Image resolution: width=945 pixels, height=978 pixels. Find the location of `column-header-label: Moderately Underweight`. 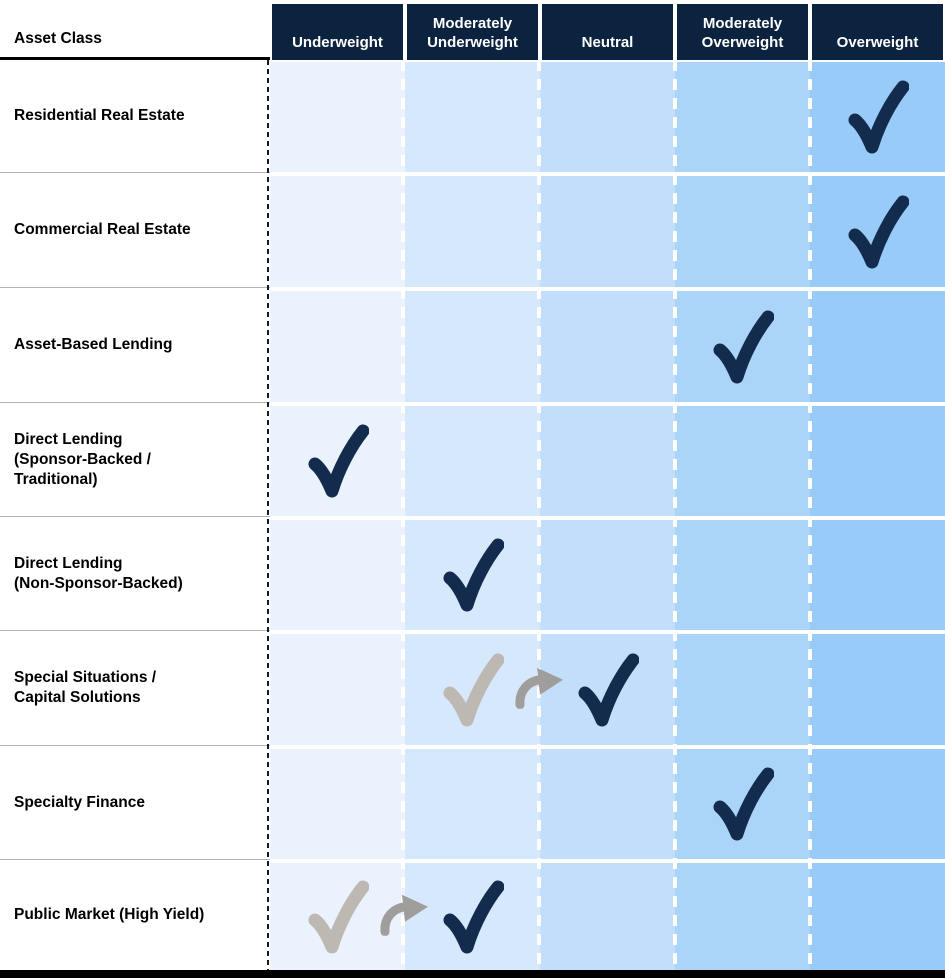

column-header-label: Moderately Underweight is located at coordinates (472, 33).